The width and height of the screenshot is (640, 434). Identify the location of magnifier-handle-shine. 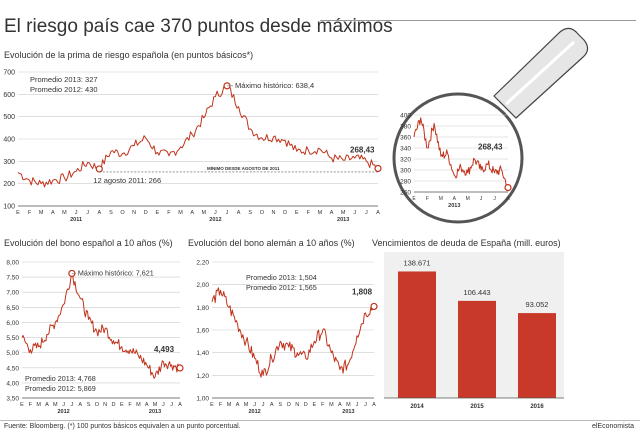
(540, 73).